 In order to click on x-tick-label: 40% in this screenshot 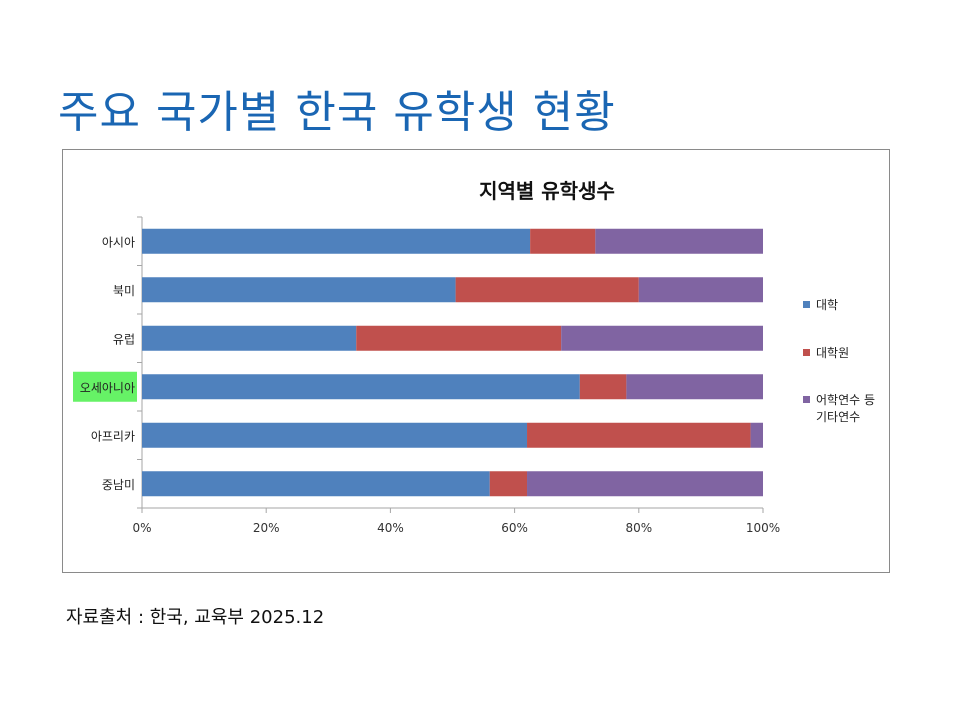, I will do `click(390, 528)`.